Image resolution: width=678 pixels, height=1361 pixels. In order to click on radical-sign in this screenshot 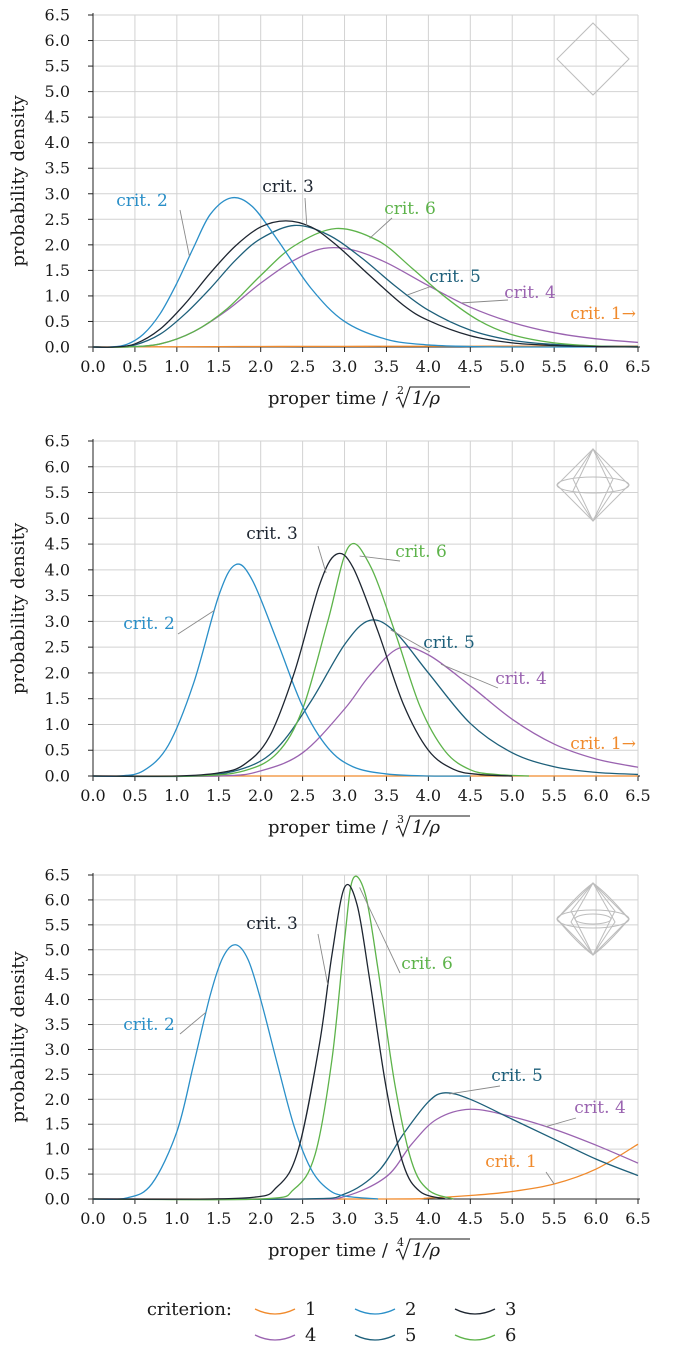, I will do `click(432, 1249)`.